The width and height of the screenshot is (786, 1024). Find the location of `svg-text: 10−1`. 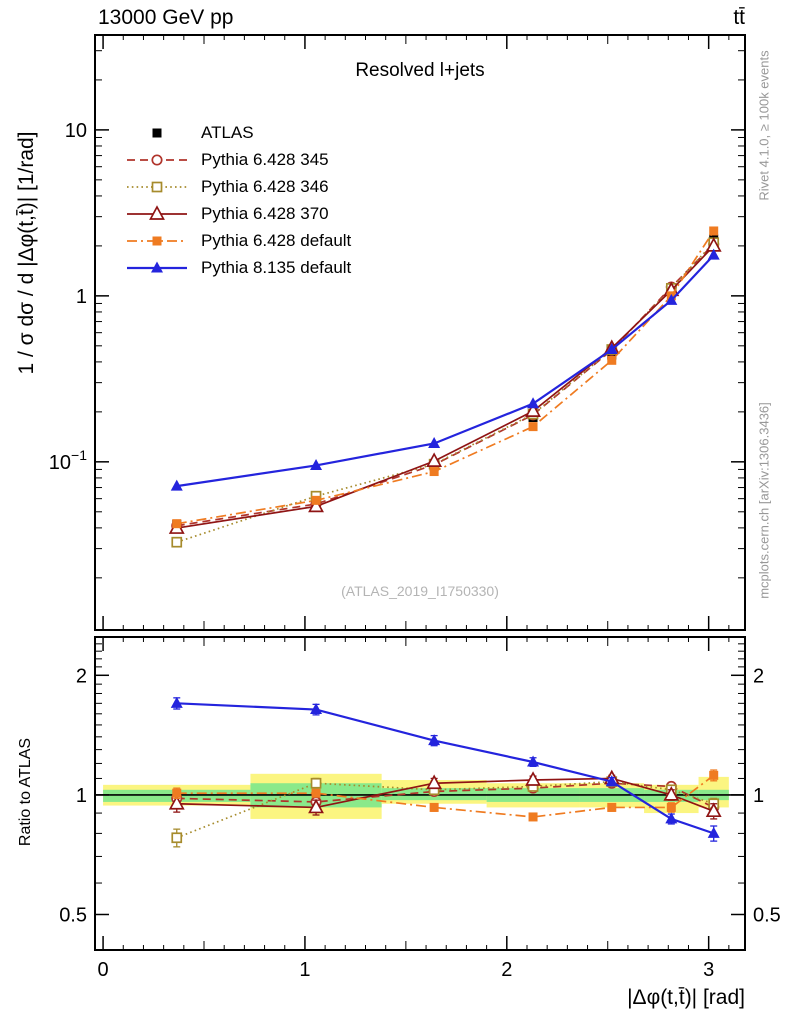

svg-text: 10−1 is located at coordinates (68, 460).